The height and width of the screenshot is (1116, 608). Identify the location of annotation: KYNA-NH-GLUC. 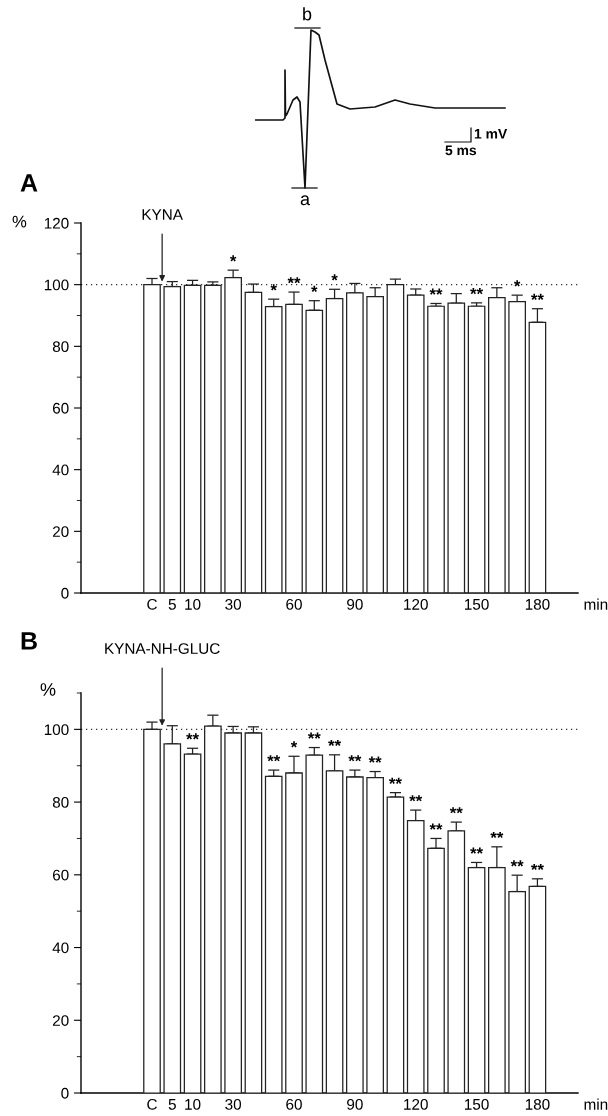
(162, 648).